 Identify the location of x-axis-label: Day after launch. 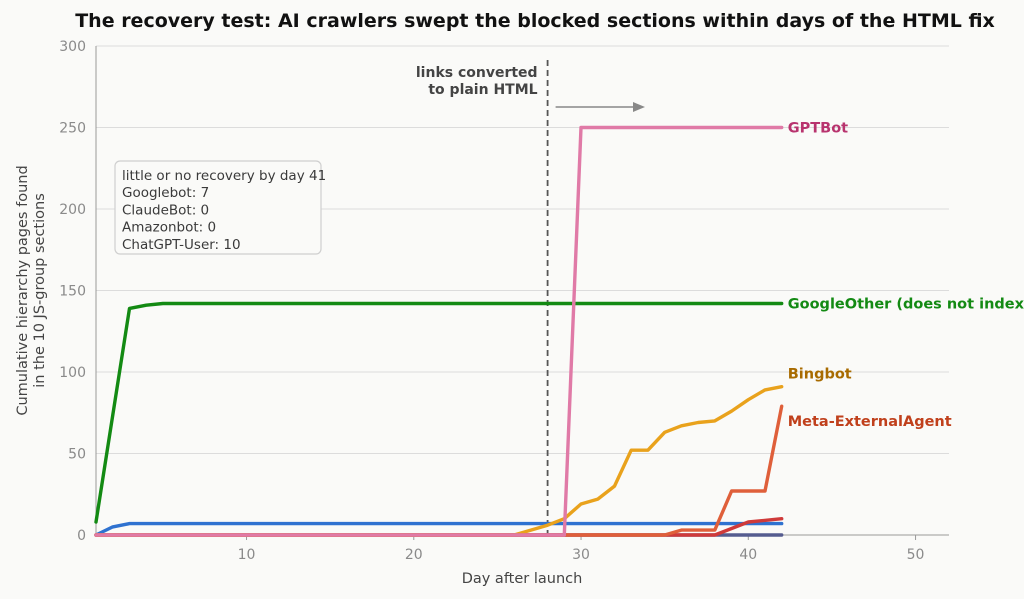
(522, 579).